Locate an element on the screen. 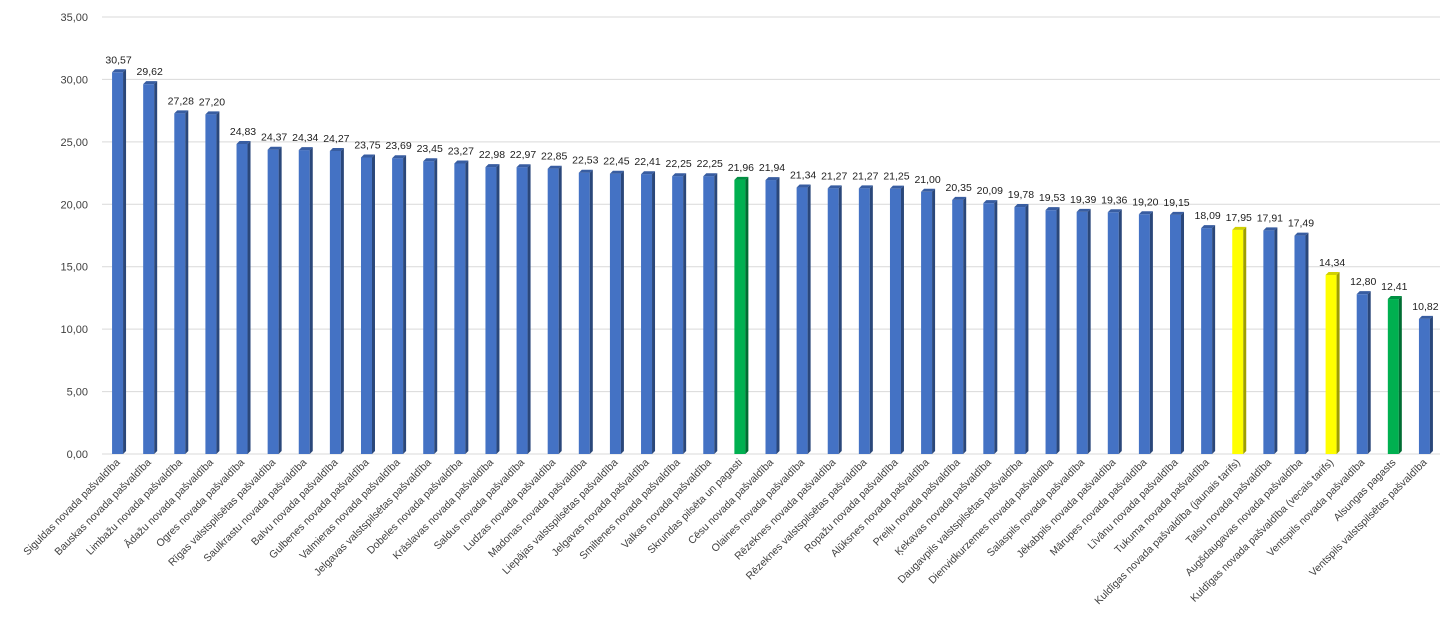 This screenshot has width=1451, height=629. data-label: 12,80 is located at coordinates (1363, 282).